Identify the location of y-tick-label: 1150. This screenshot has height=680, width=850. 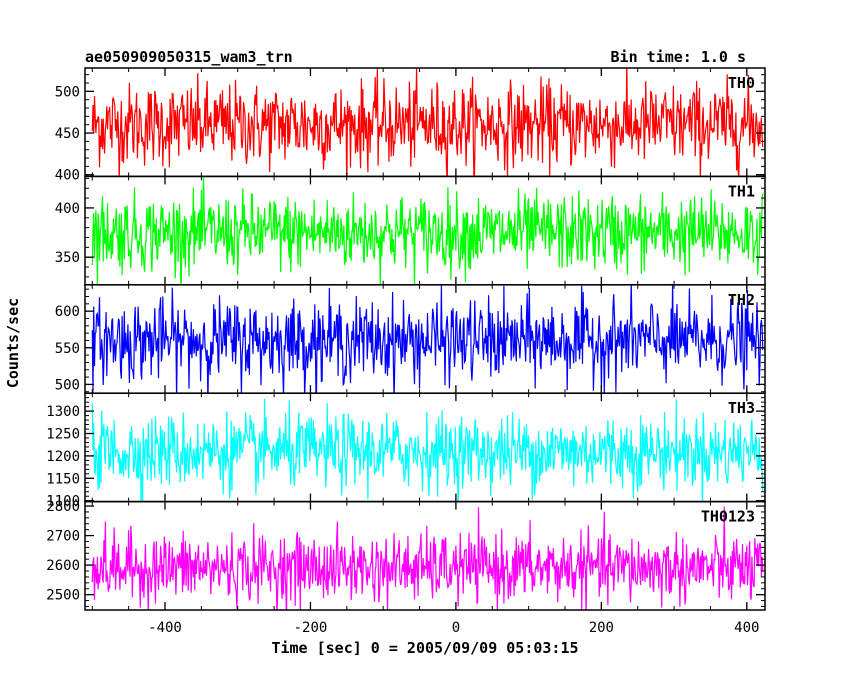
(63, 479).